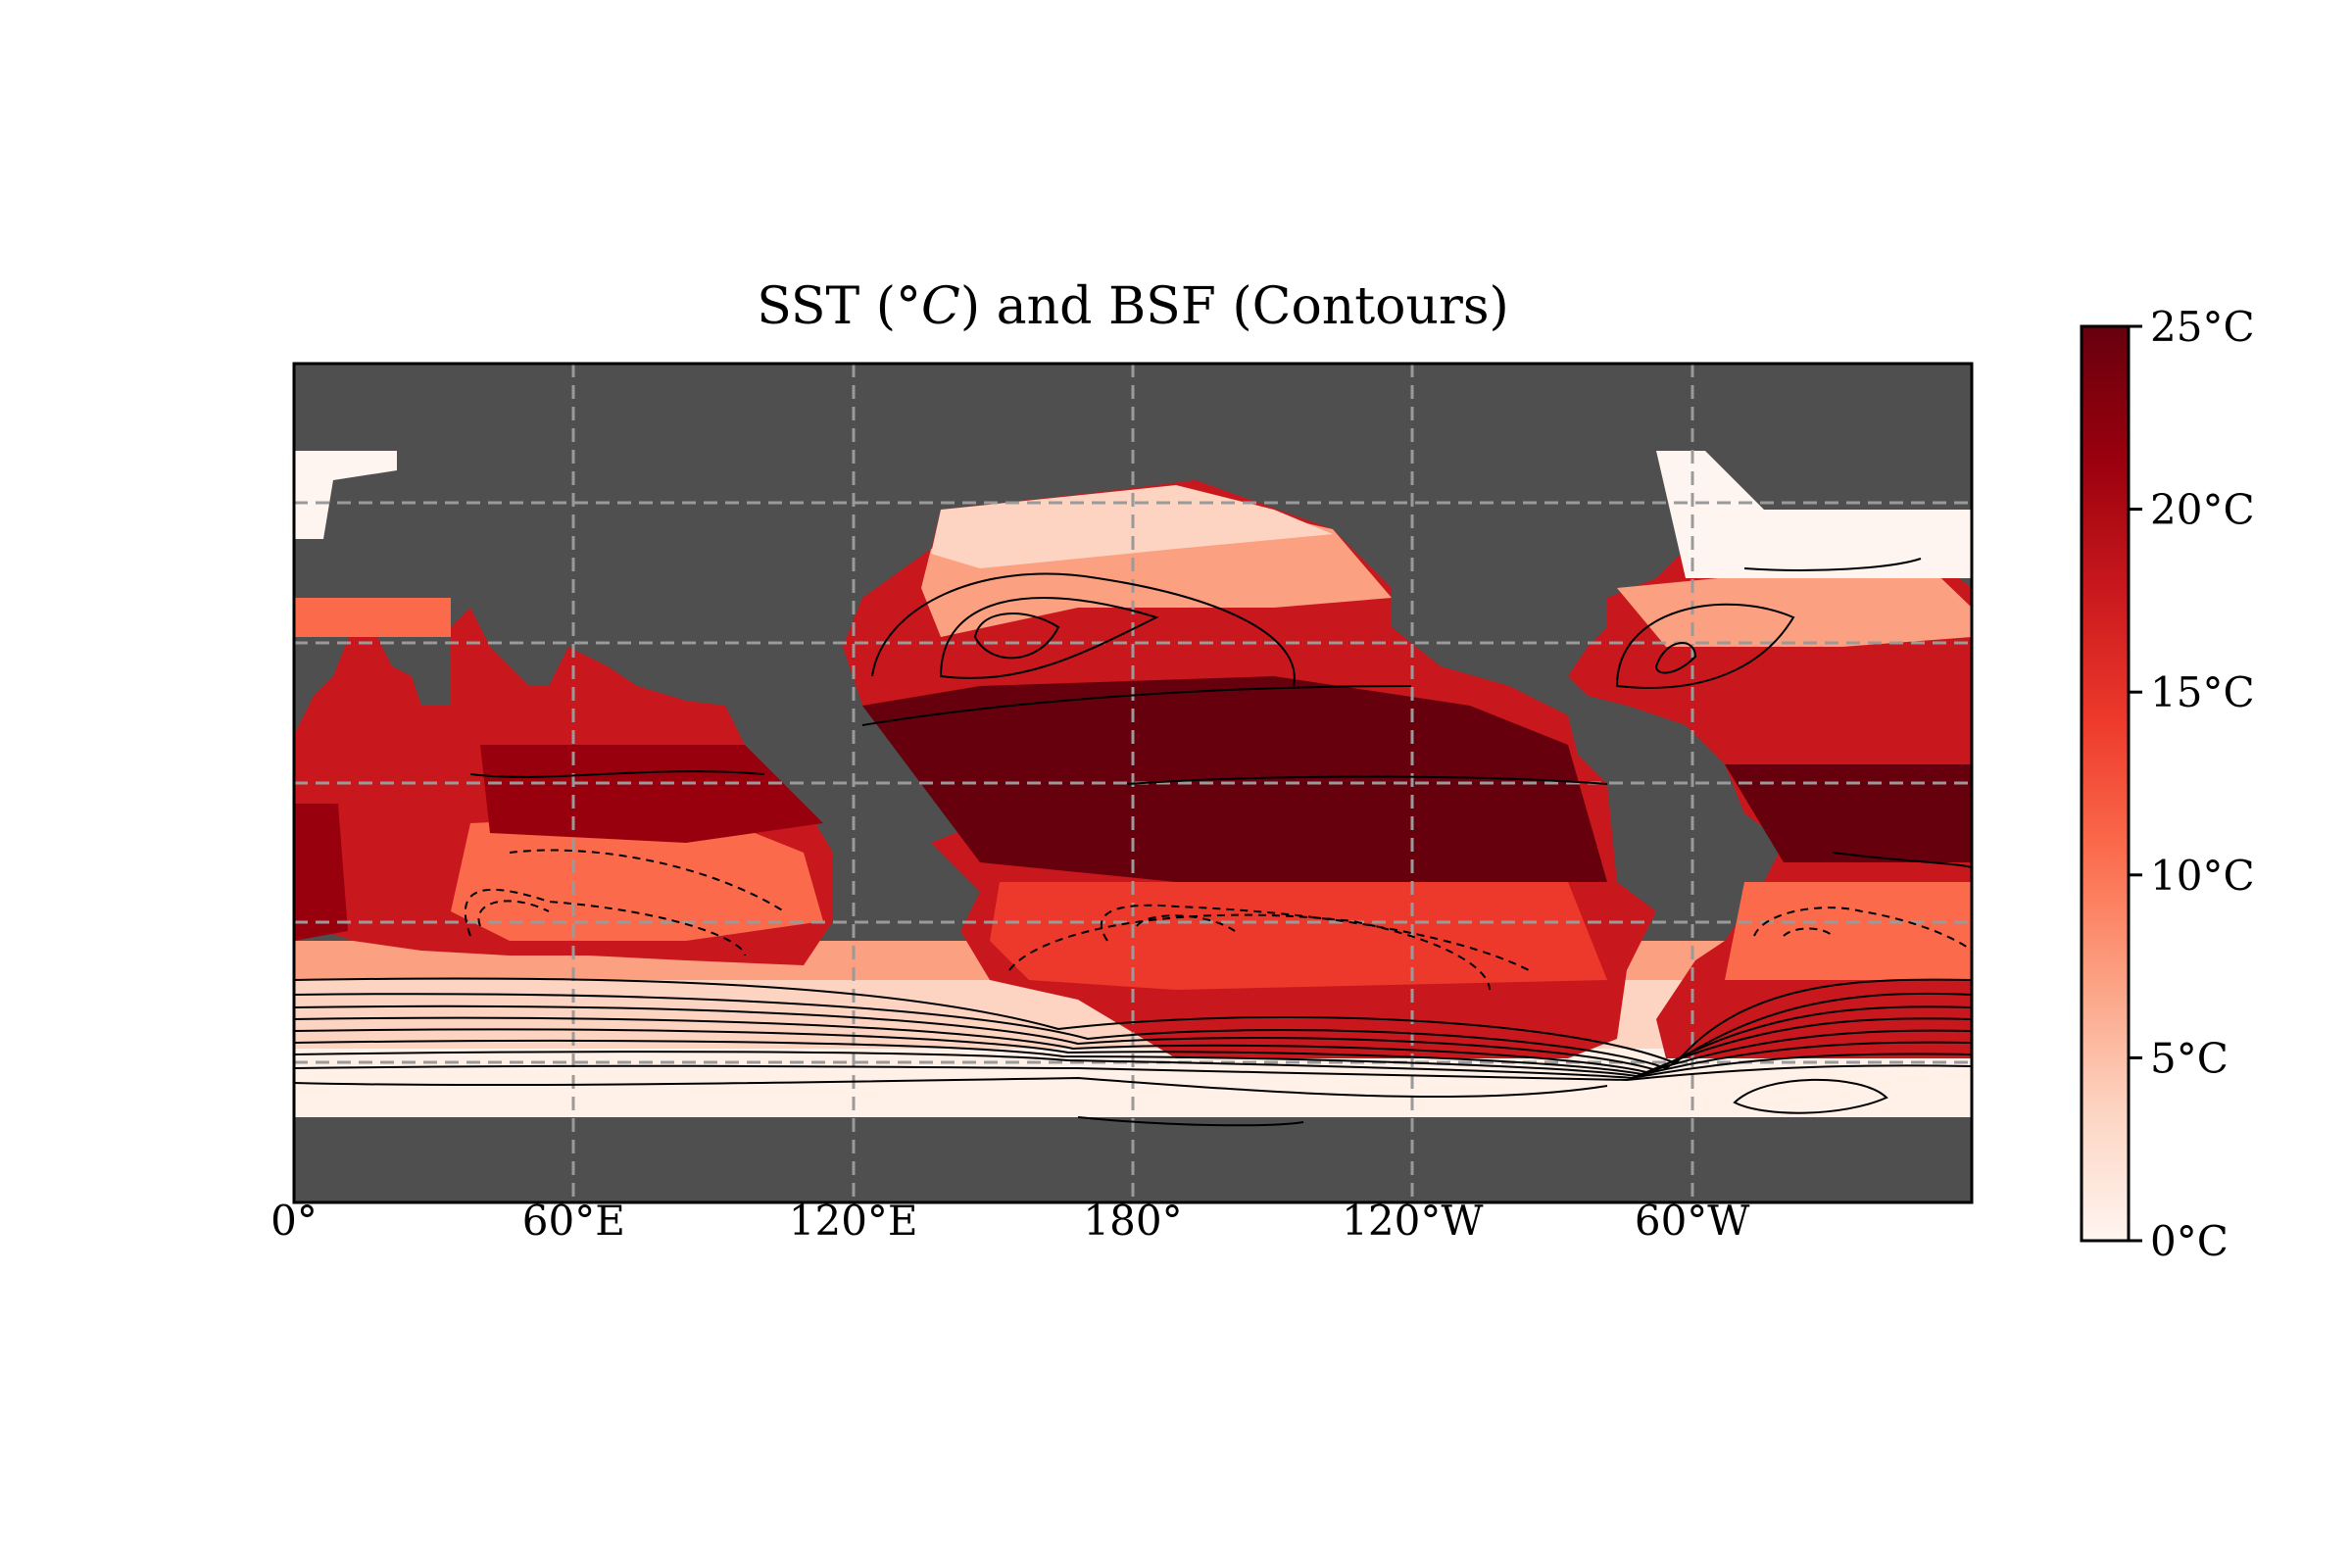 The height and width of the screenshot is (1568, 2352). I want to click on title-prefix: SST (°, so click(839, 306).